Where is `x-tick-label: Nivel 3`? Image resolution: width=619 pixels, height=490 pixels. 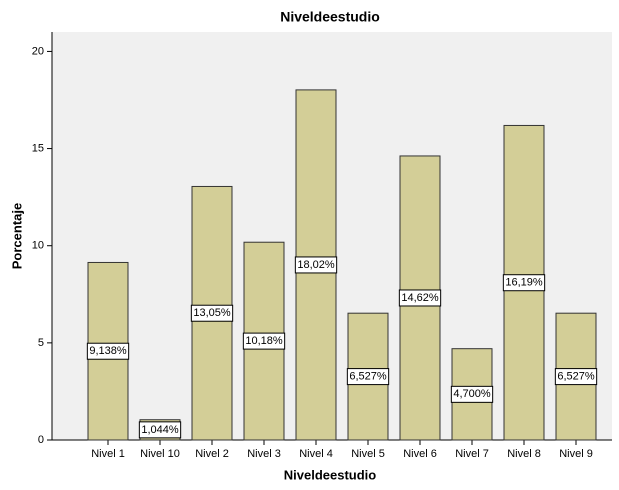 x-tick-label: Nivel 3 is located at coordinates (264, 454).